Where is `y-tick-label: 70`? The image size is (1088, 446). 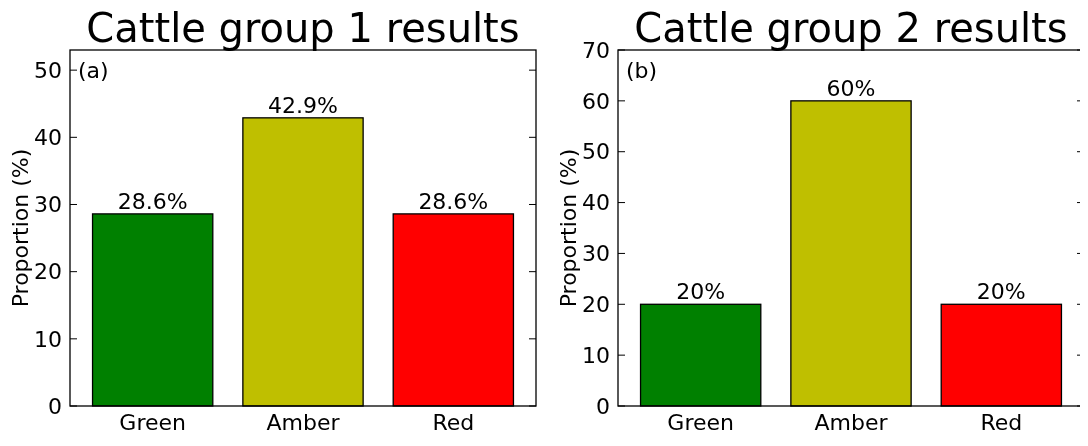
y-tick-label: 70 is located at coordinates (596, 50).